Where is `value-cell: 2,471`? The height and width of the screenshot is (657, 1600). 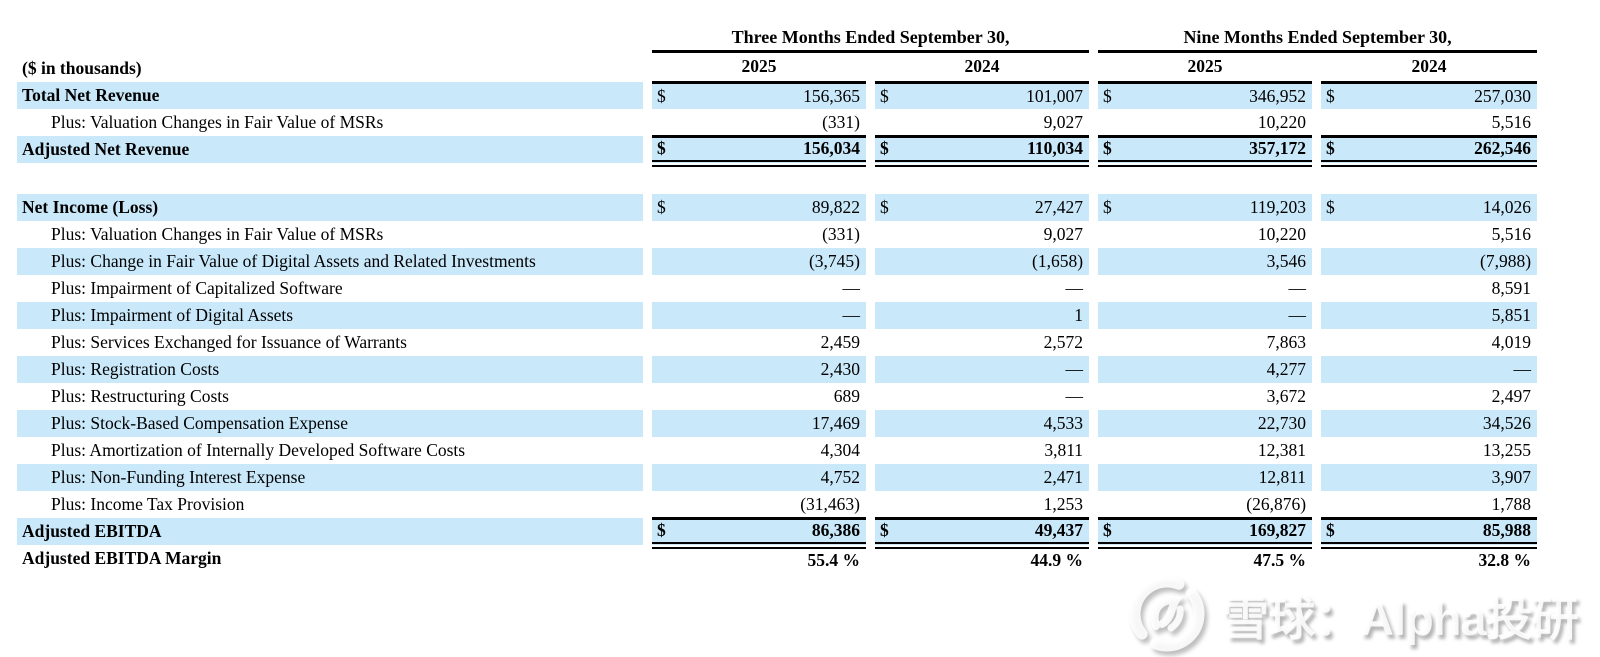 value-cell: 2,471 is located at coordinates (995, 477).